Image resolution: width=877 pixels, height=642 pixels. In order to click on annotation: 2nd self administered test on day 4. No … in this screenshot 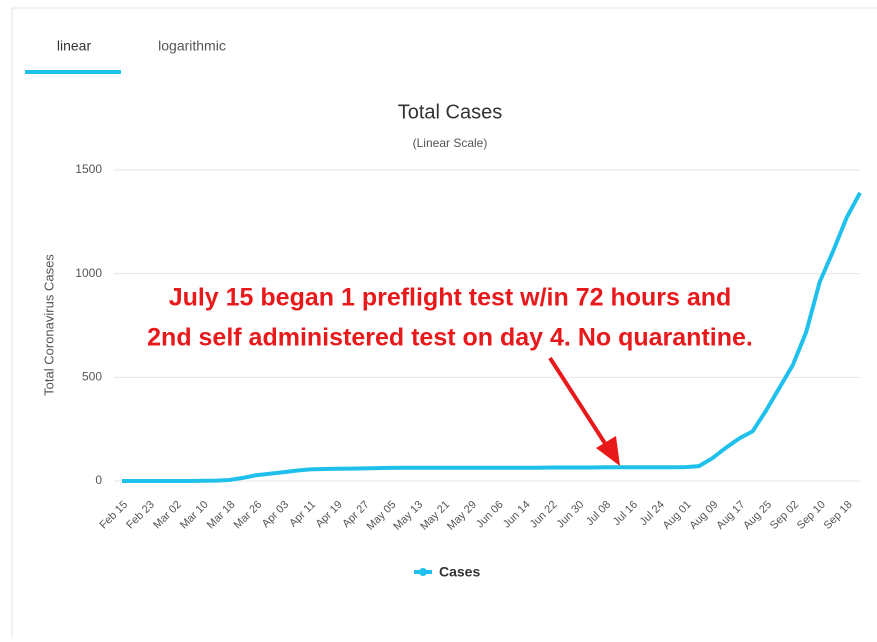, I will do `click(450, 338)`.